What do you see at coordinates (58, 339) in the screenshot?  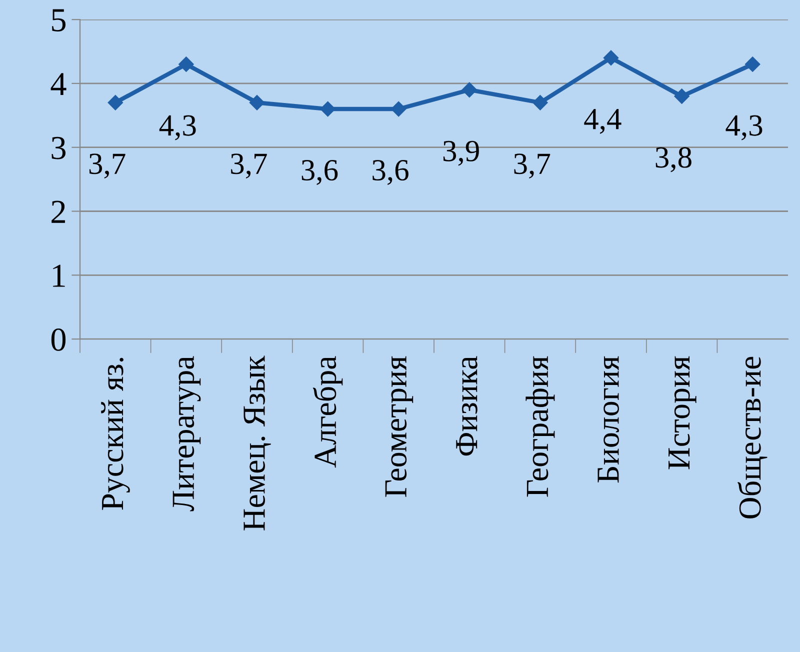 I see `y-tick-label: 0` at bounding box center [58, 339].